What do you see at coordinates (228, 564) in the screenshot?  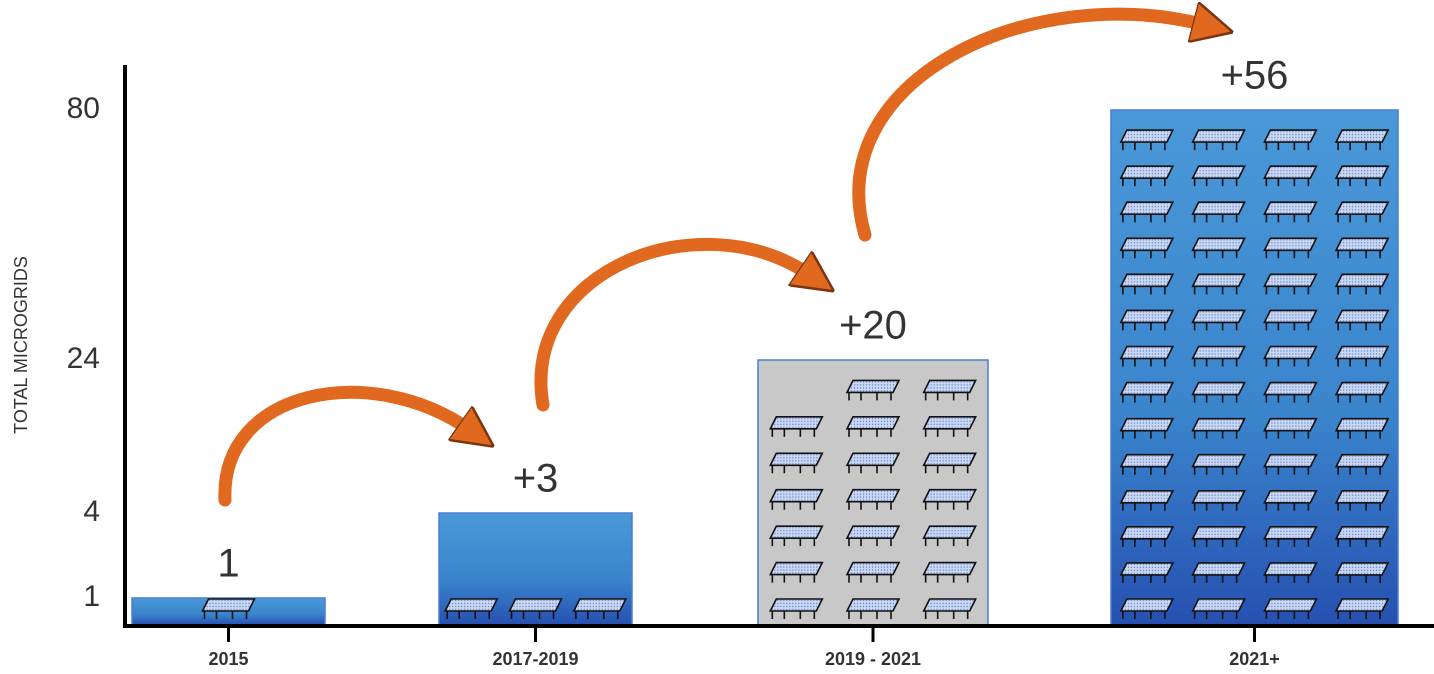 I see `data-label: 1` at bounding box center [228, 564].